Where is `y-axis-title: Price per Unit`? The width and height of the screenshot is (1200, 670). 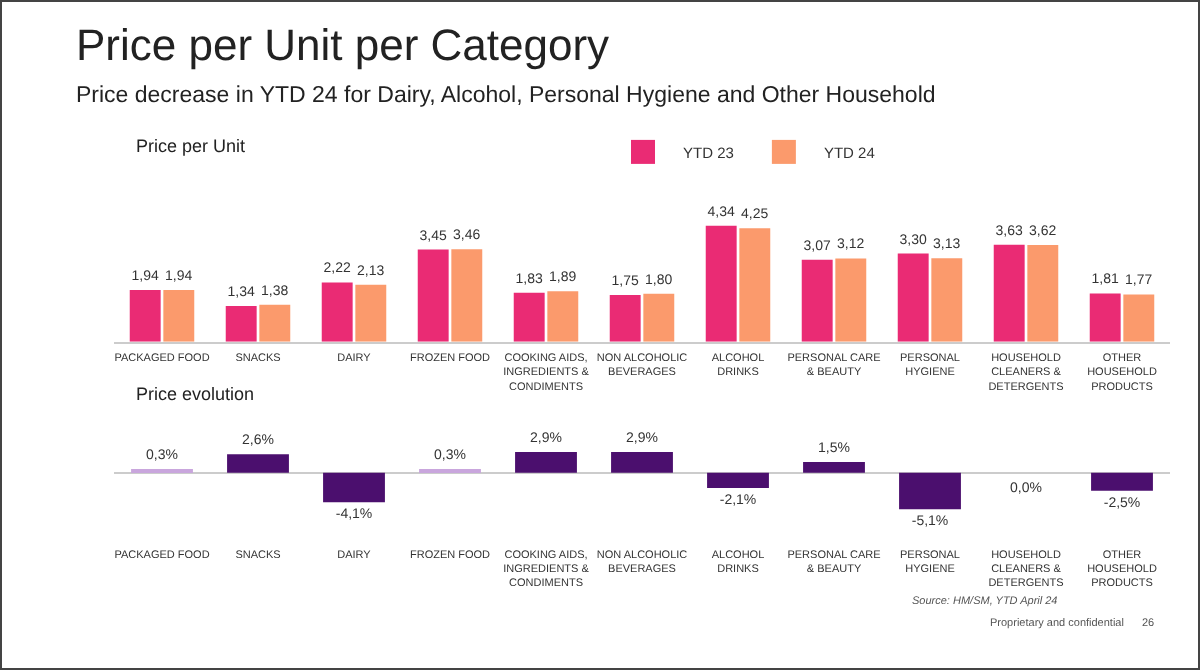 y-axis-title: Price per Unit is located at coordinates (191, 146).